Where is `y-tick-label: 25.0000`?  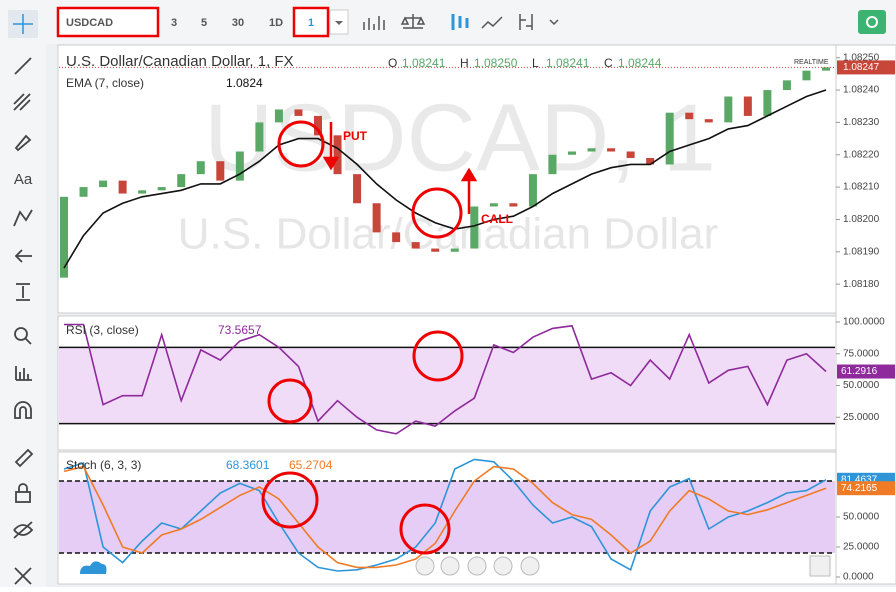 y-tick-label: 25.0000 is located at coordinates (861, 547).